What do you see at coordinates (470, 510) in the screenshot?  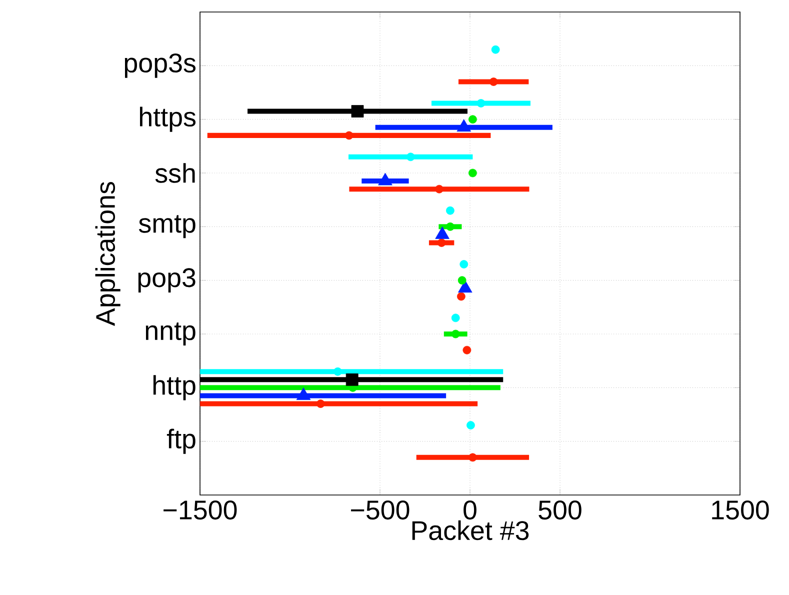 I see `x-tick-label: 0` at bounding box center [470, 510].